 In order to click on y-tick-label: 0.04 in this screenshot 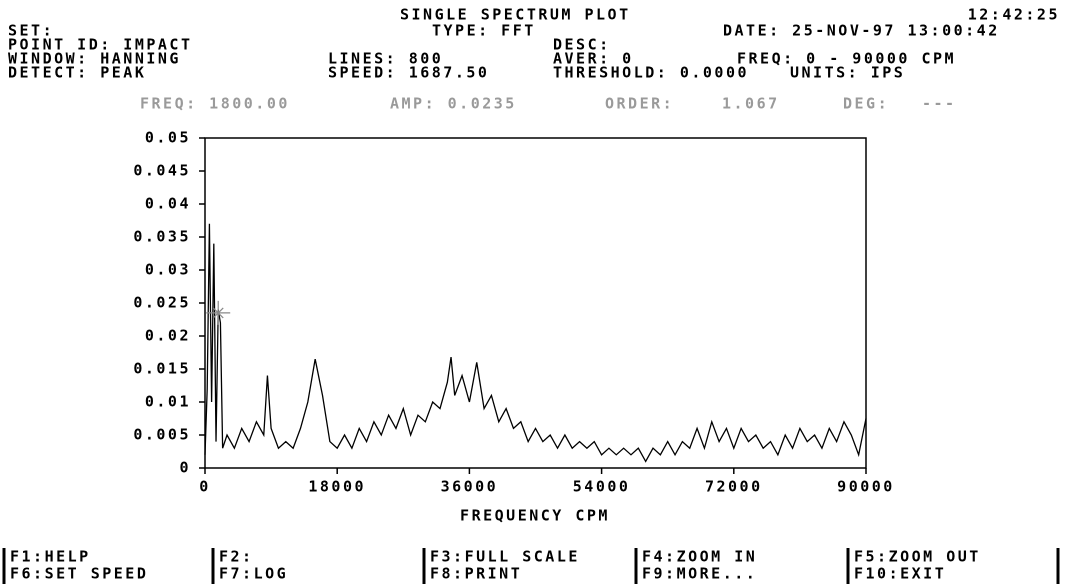, I will do `click(168, 204)`.